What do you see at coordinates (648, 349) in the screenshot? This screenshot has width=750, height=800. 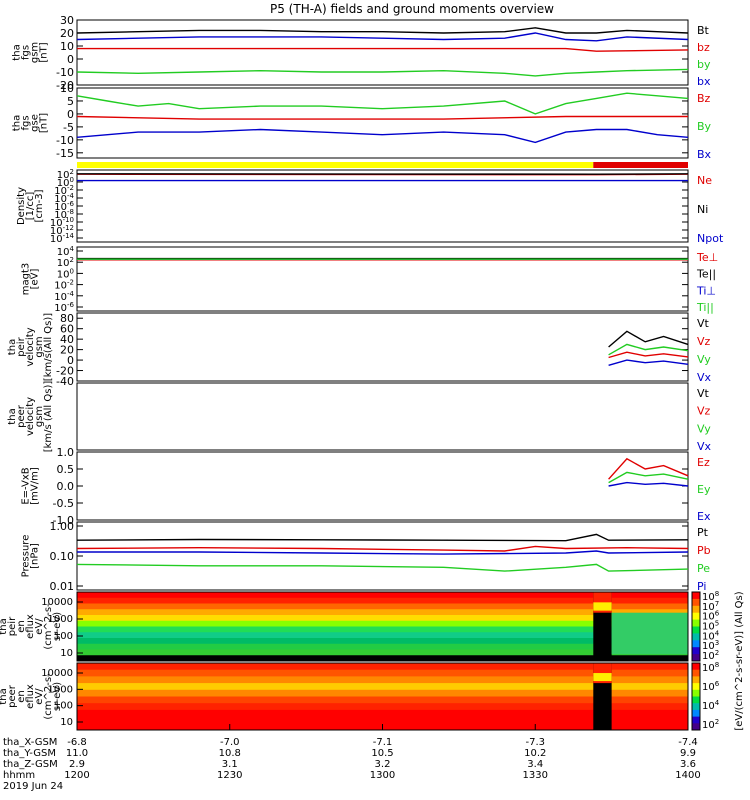 I see `series-line-Vy` at bounding box center [648, 349].